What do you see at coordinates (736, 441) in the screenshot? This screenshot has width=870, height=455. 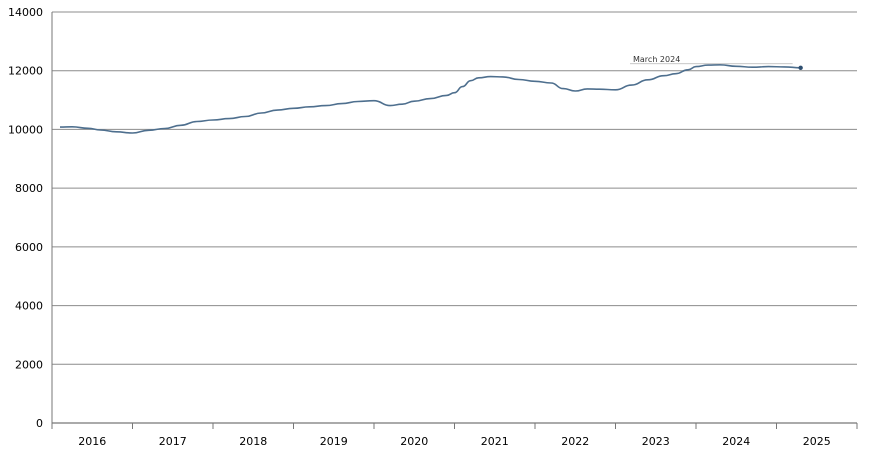 I see `x-tick-label: 2024` at bounding box center [736, 441].